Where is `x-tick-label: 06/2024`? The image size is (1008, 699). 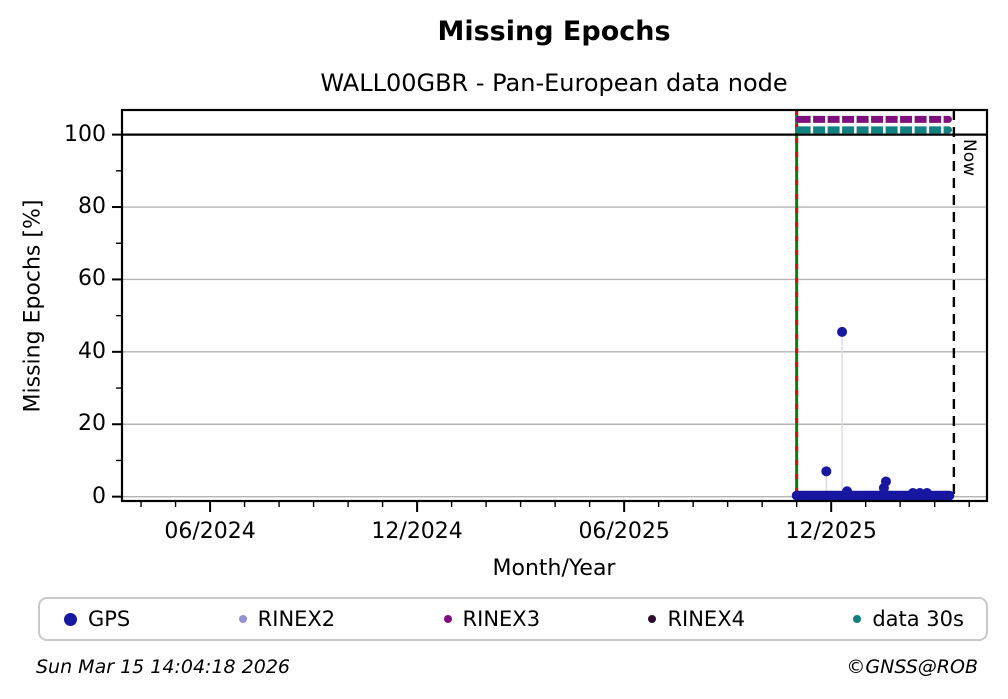 x-tick-label: 06/2024 is located at coordinates (210, 531).